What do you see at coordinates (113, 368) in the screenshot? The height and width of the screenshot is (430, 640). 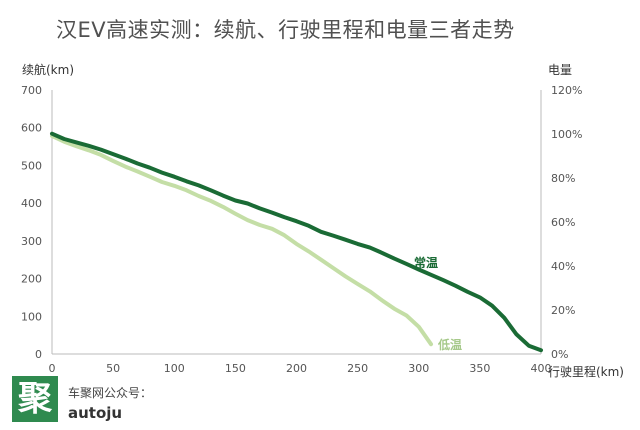 I see `x-tick-label: 50` at bounding box center [113, 368].